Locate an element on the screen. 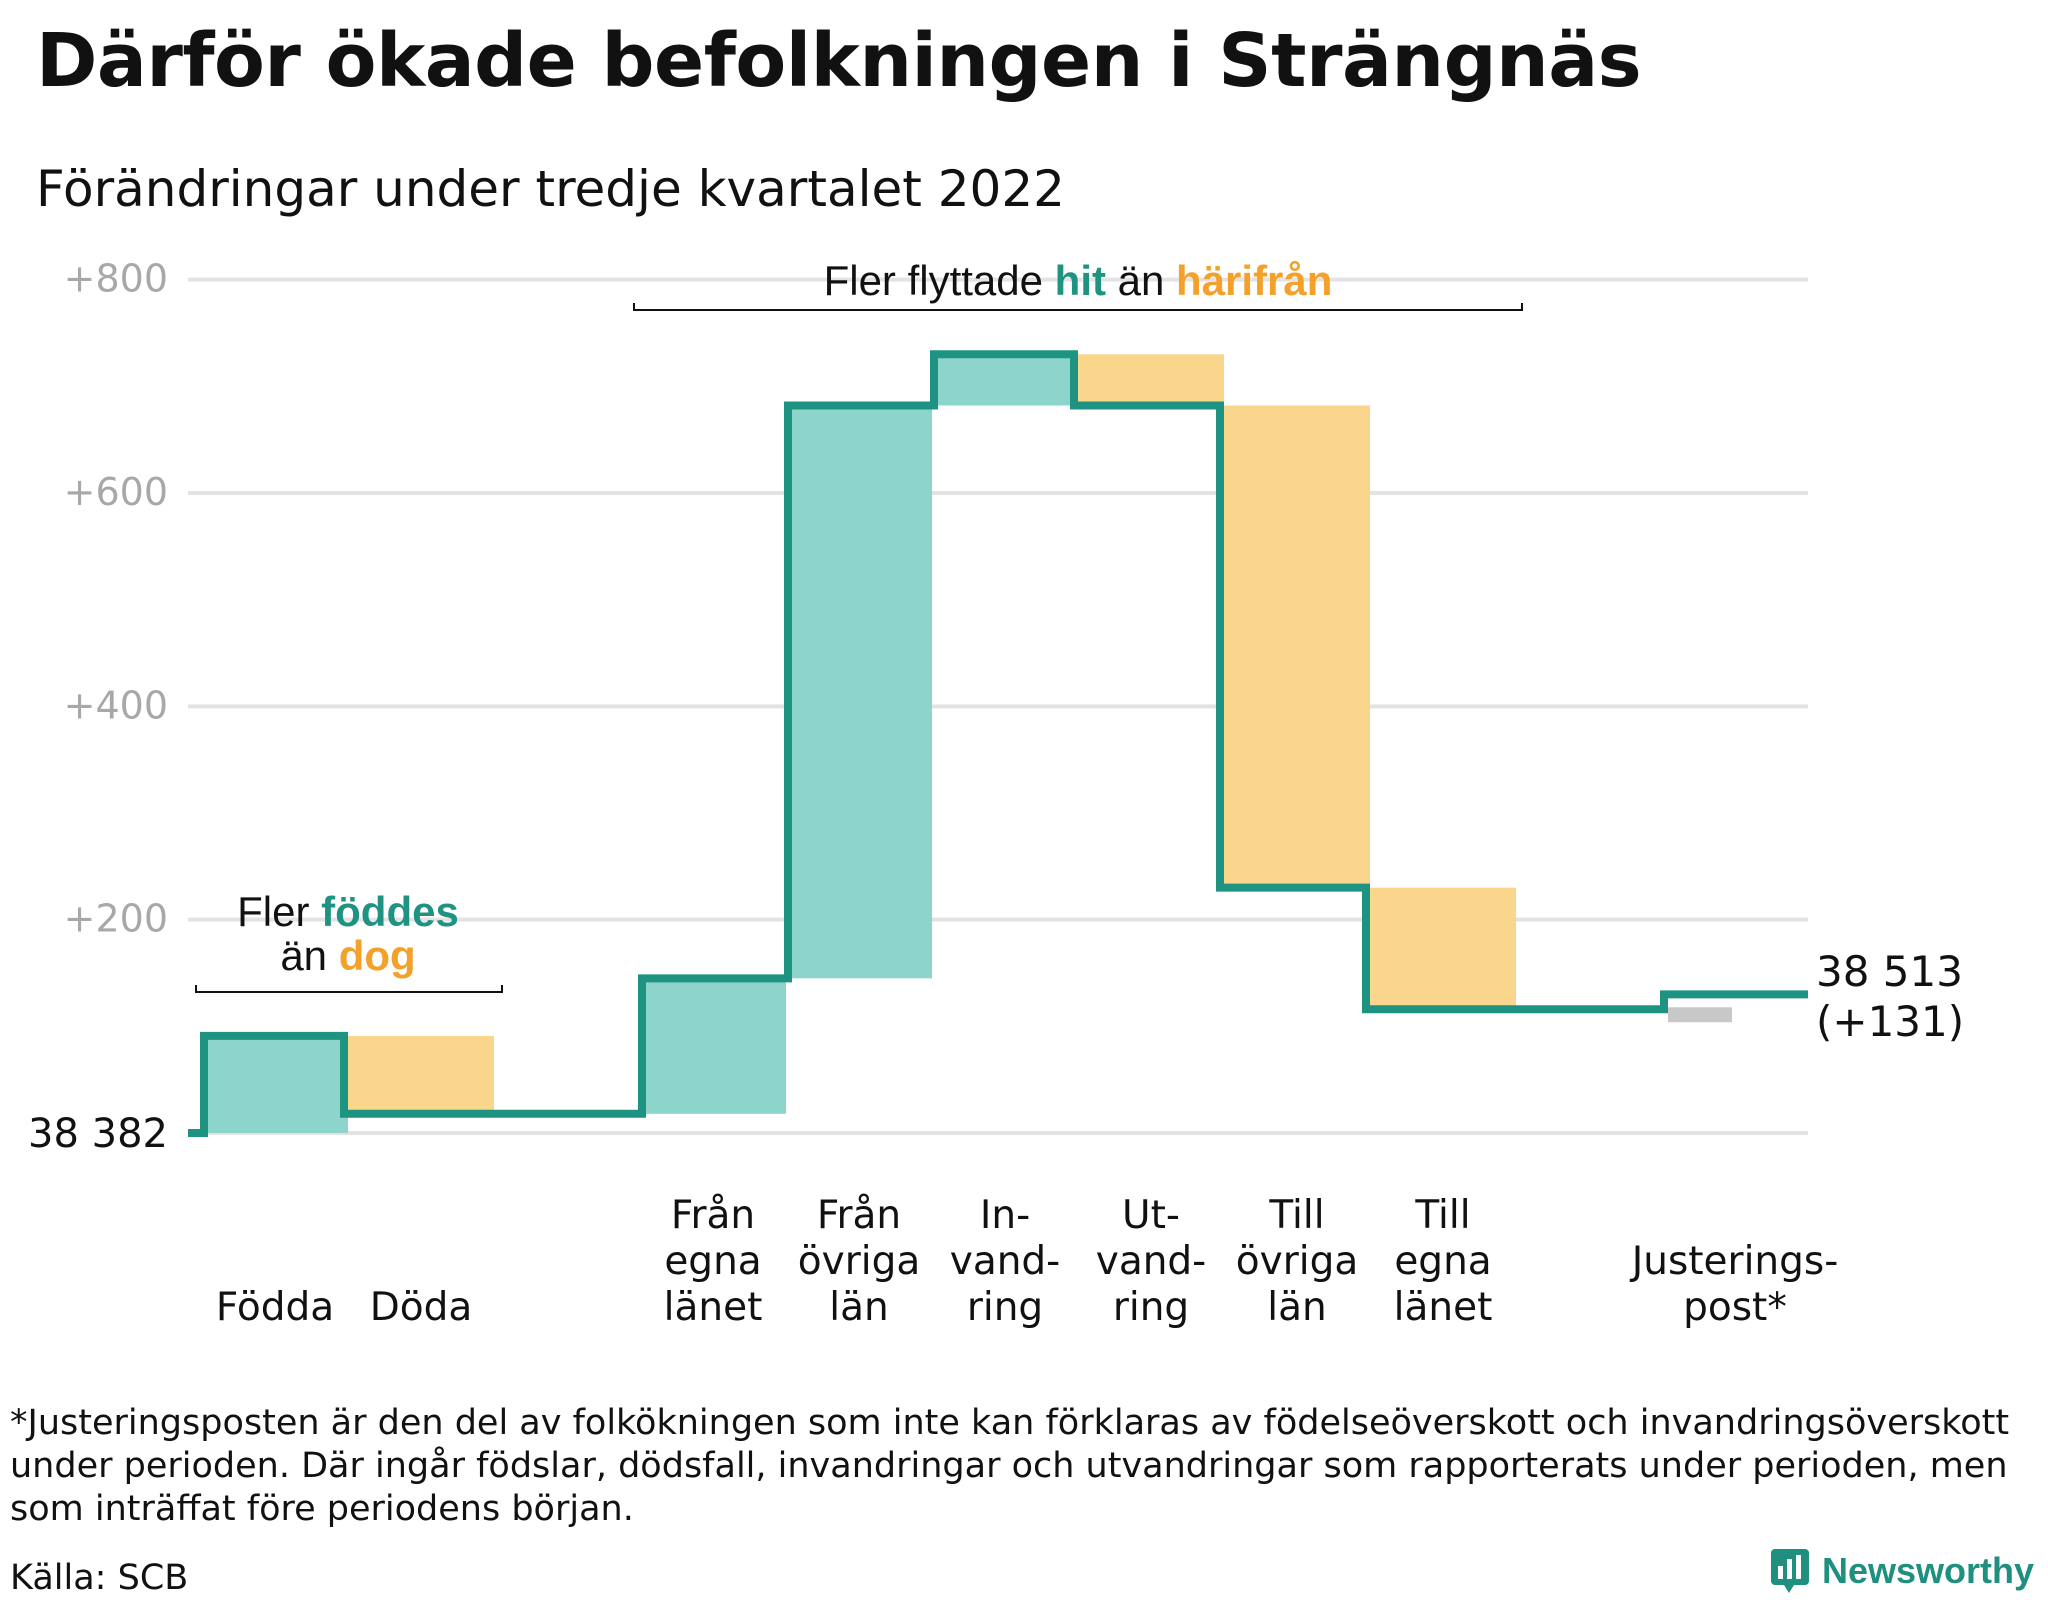 The width and height of the screenshot is (2048, 1600). annotation-part: Fler flyttade is located at coordinates (939, 280).